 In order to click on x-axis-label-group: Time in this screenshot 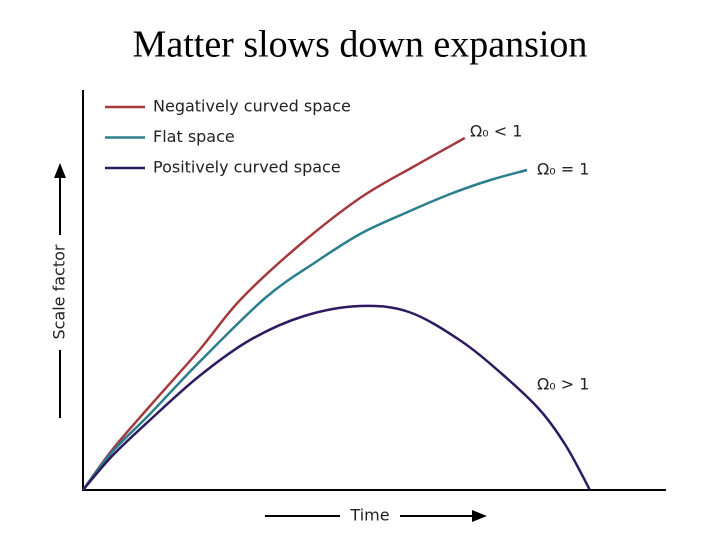, I will do `click(376, 515)`.